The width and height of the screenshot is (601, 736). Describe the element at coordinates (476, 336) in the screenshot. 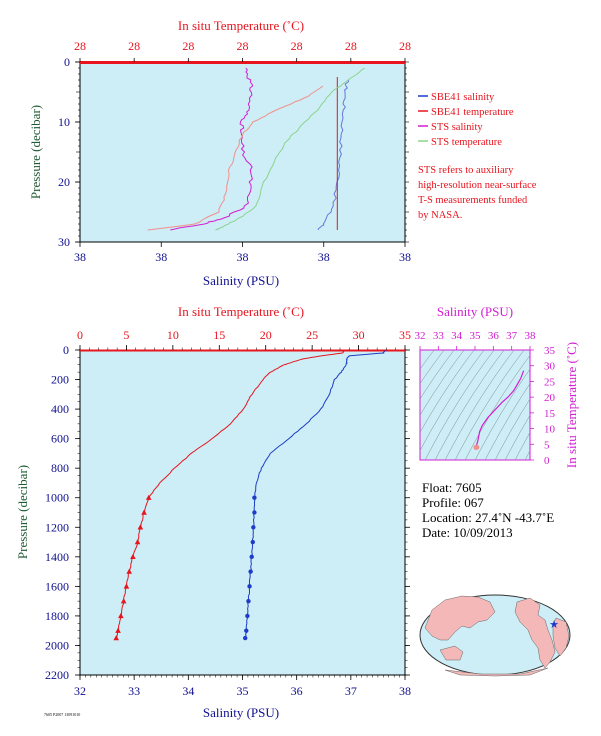

I see `ts-salinity-tick-label: 35` at that location.